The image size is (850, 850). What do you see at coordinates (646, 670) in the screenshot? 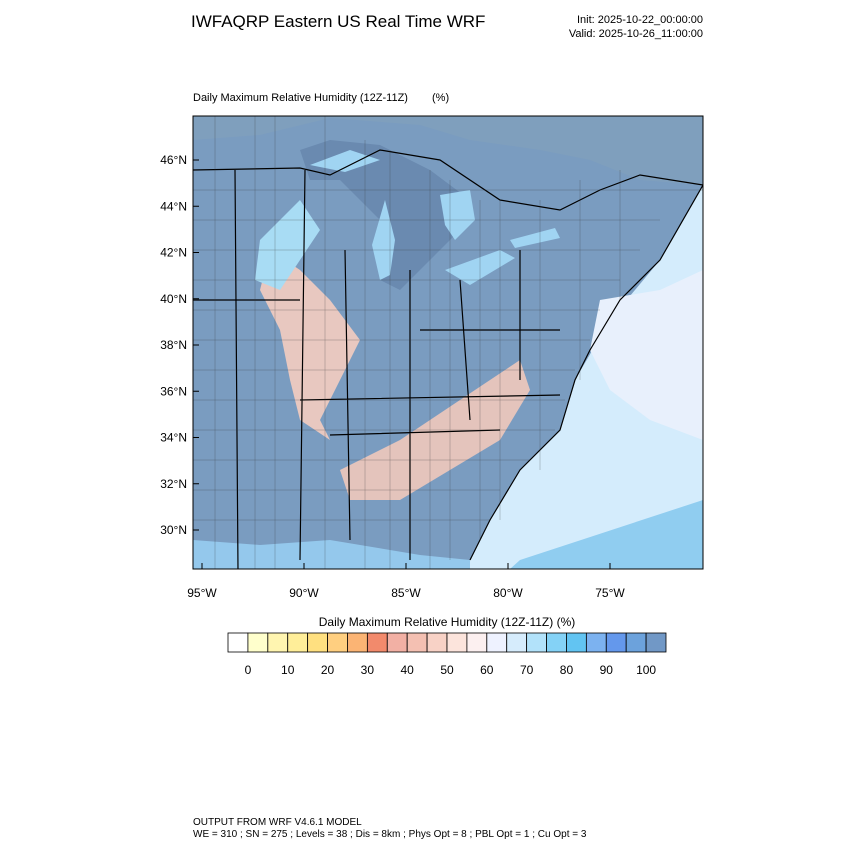
I see `colorbar-label: 100` at bounding box center [646, 670].